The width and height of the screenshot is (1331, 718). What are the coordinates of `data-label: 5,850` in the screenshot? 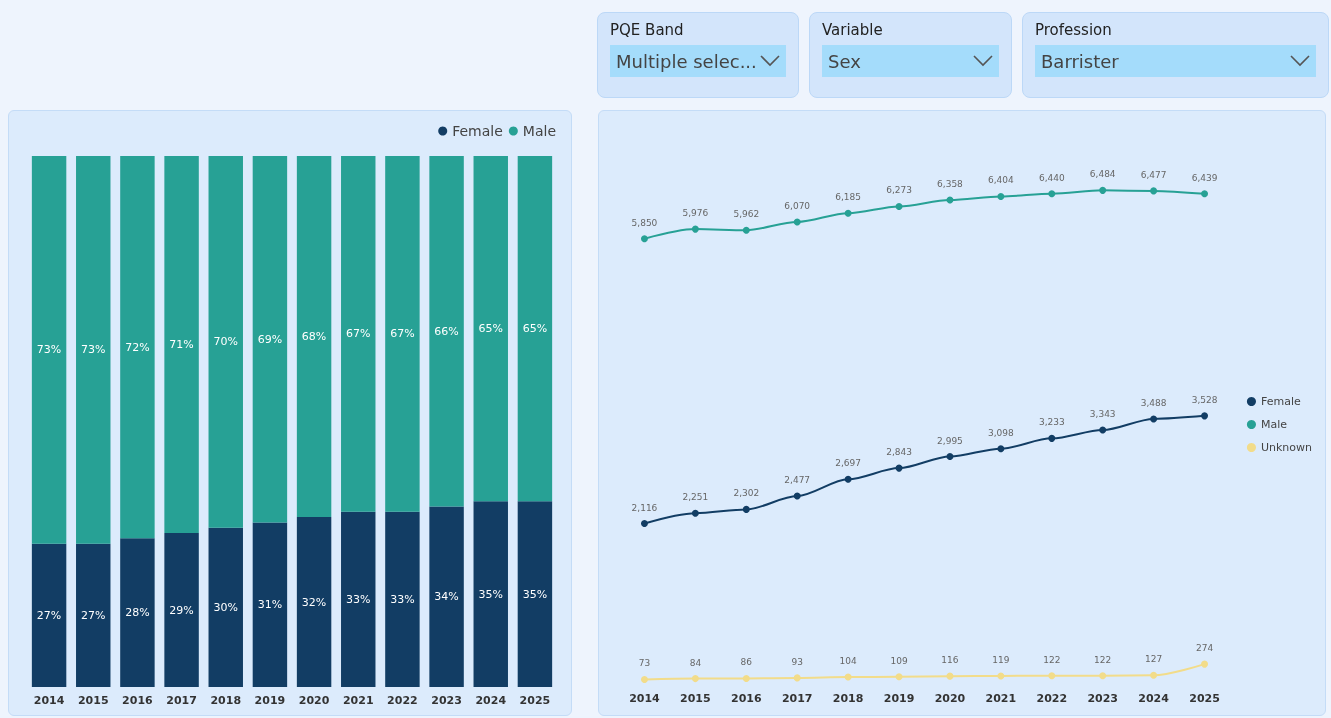 It's located at (644, 222).